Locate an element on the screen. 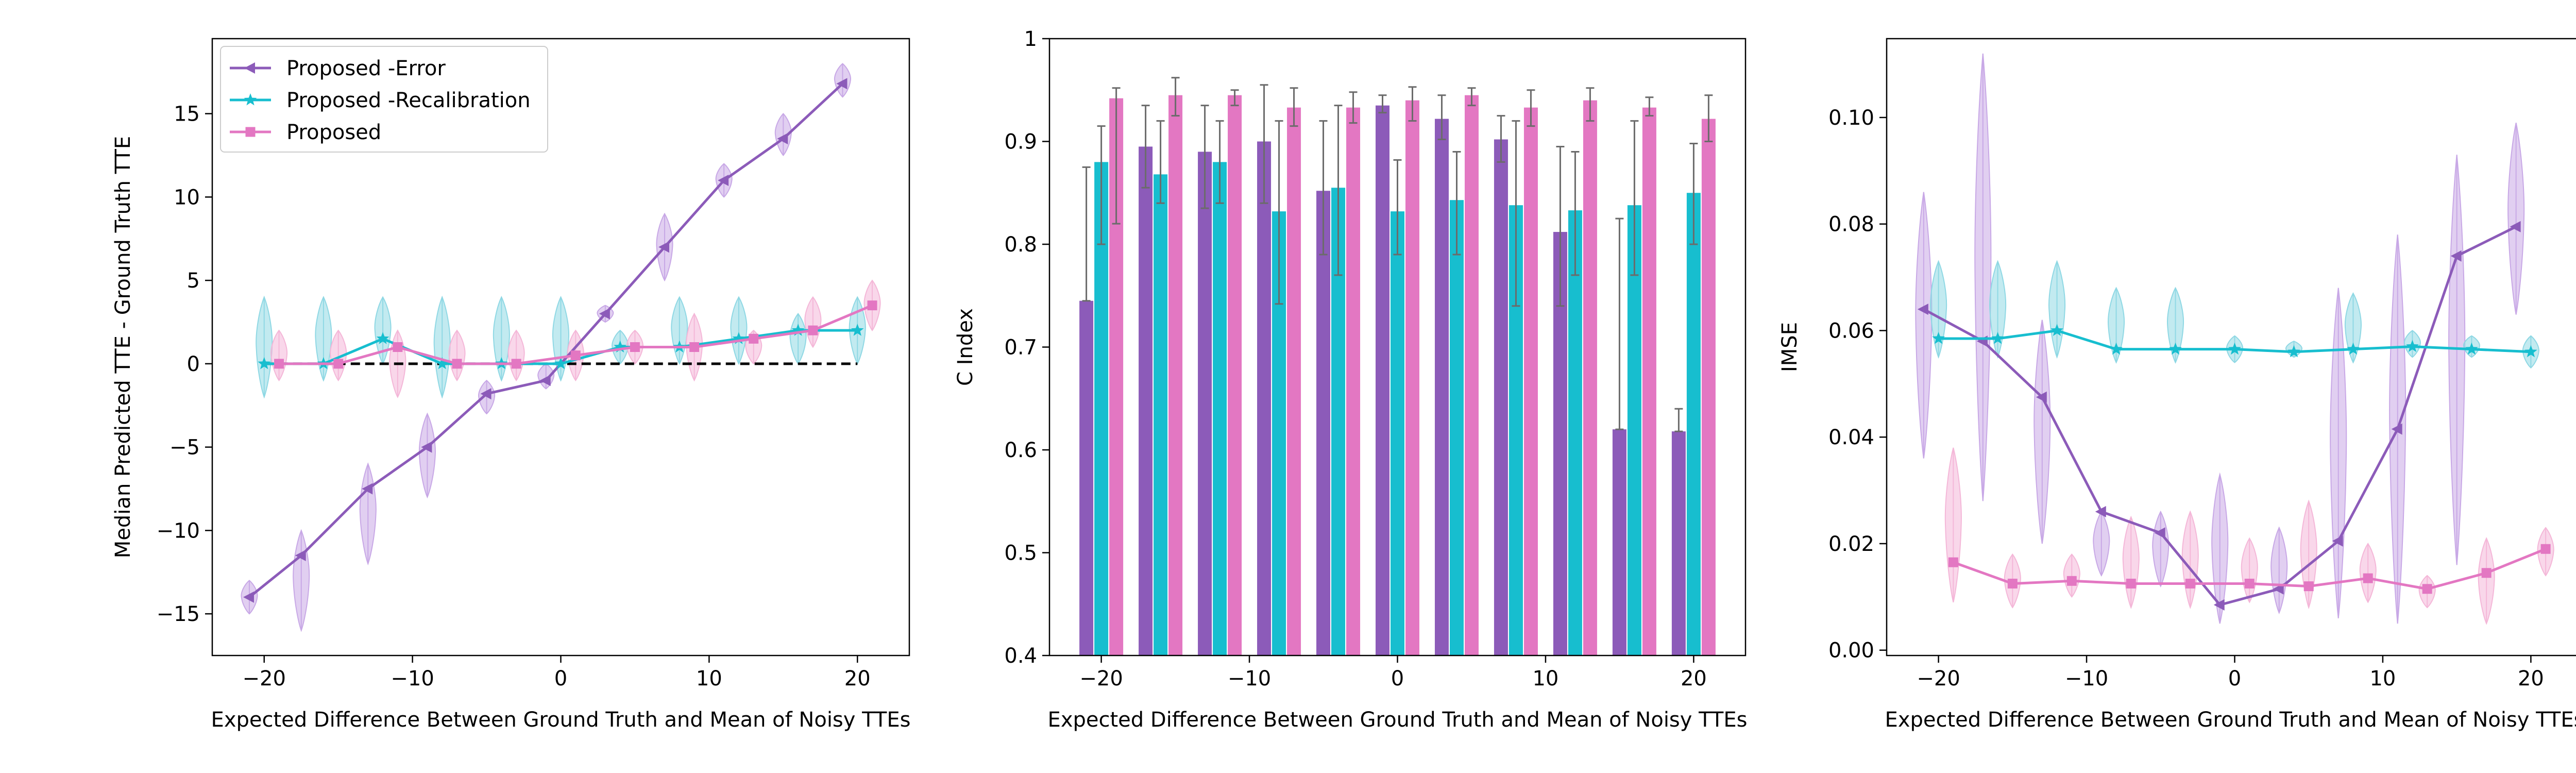 The image size is (2576, 773). legend-label: Proposed -Error is located at coordinates (366, 68).